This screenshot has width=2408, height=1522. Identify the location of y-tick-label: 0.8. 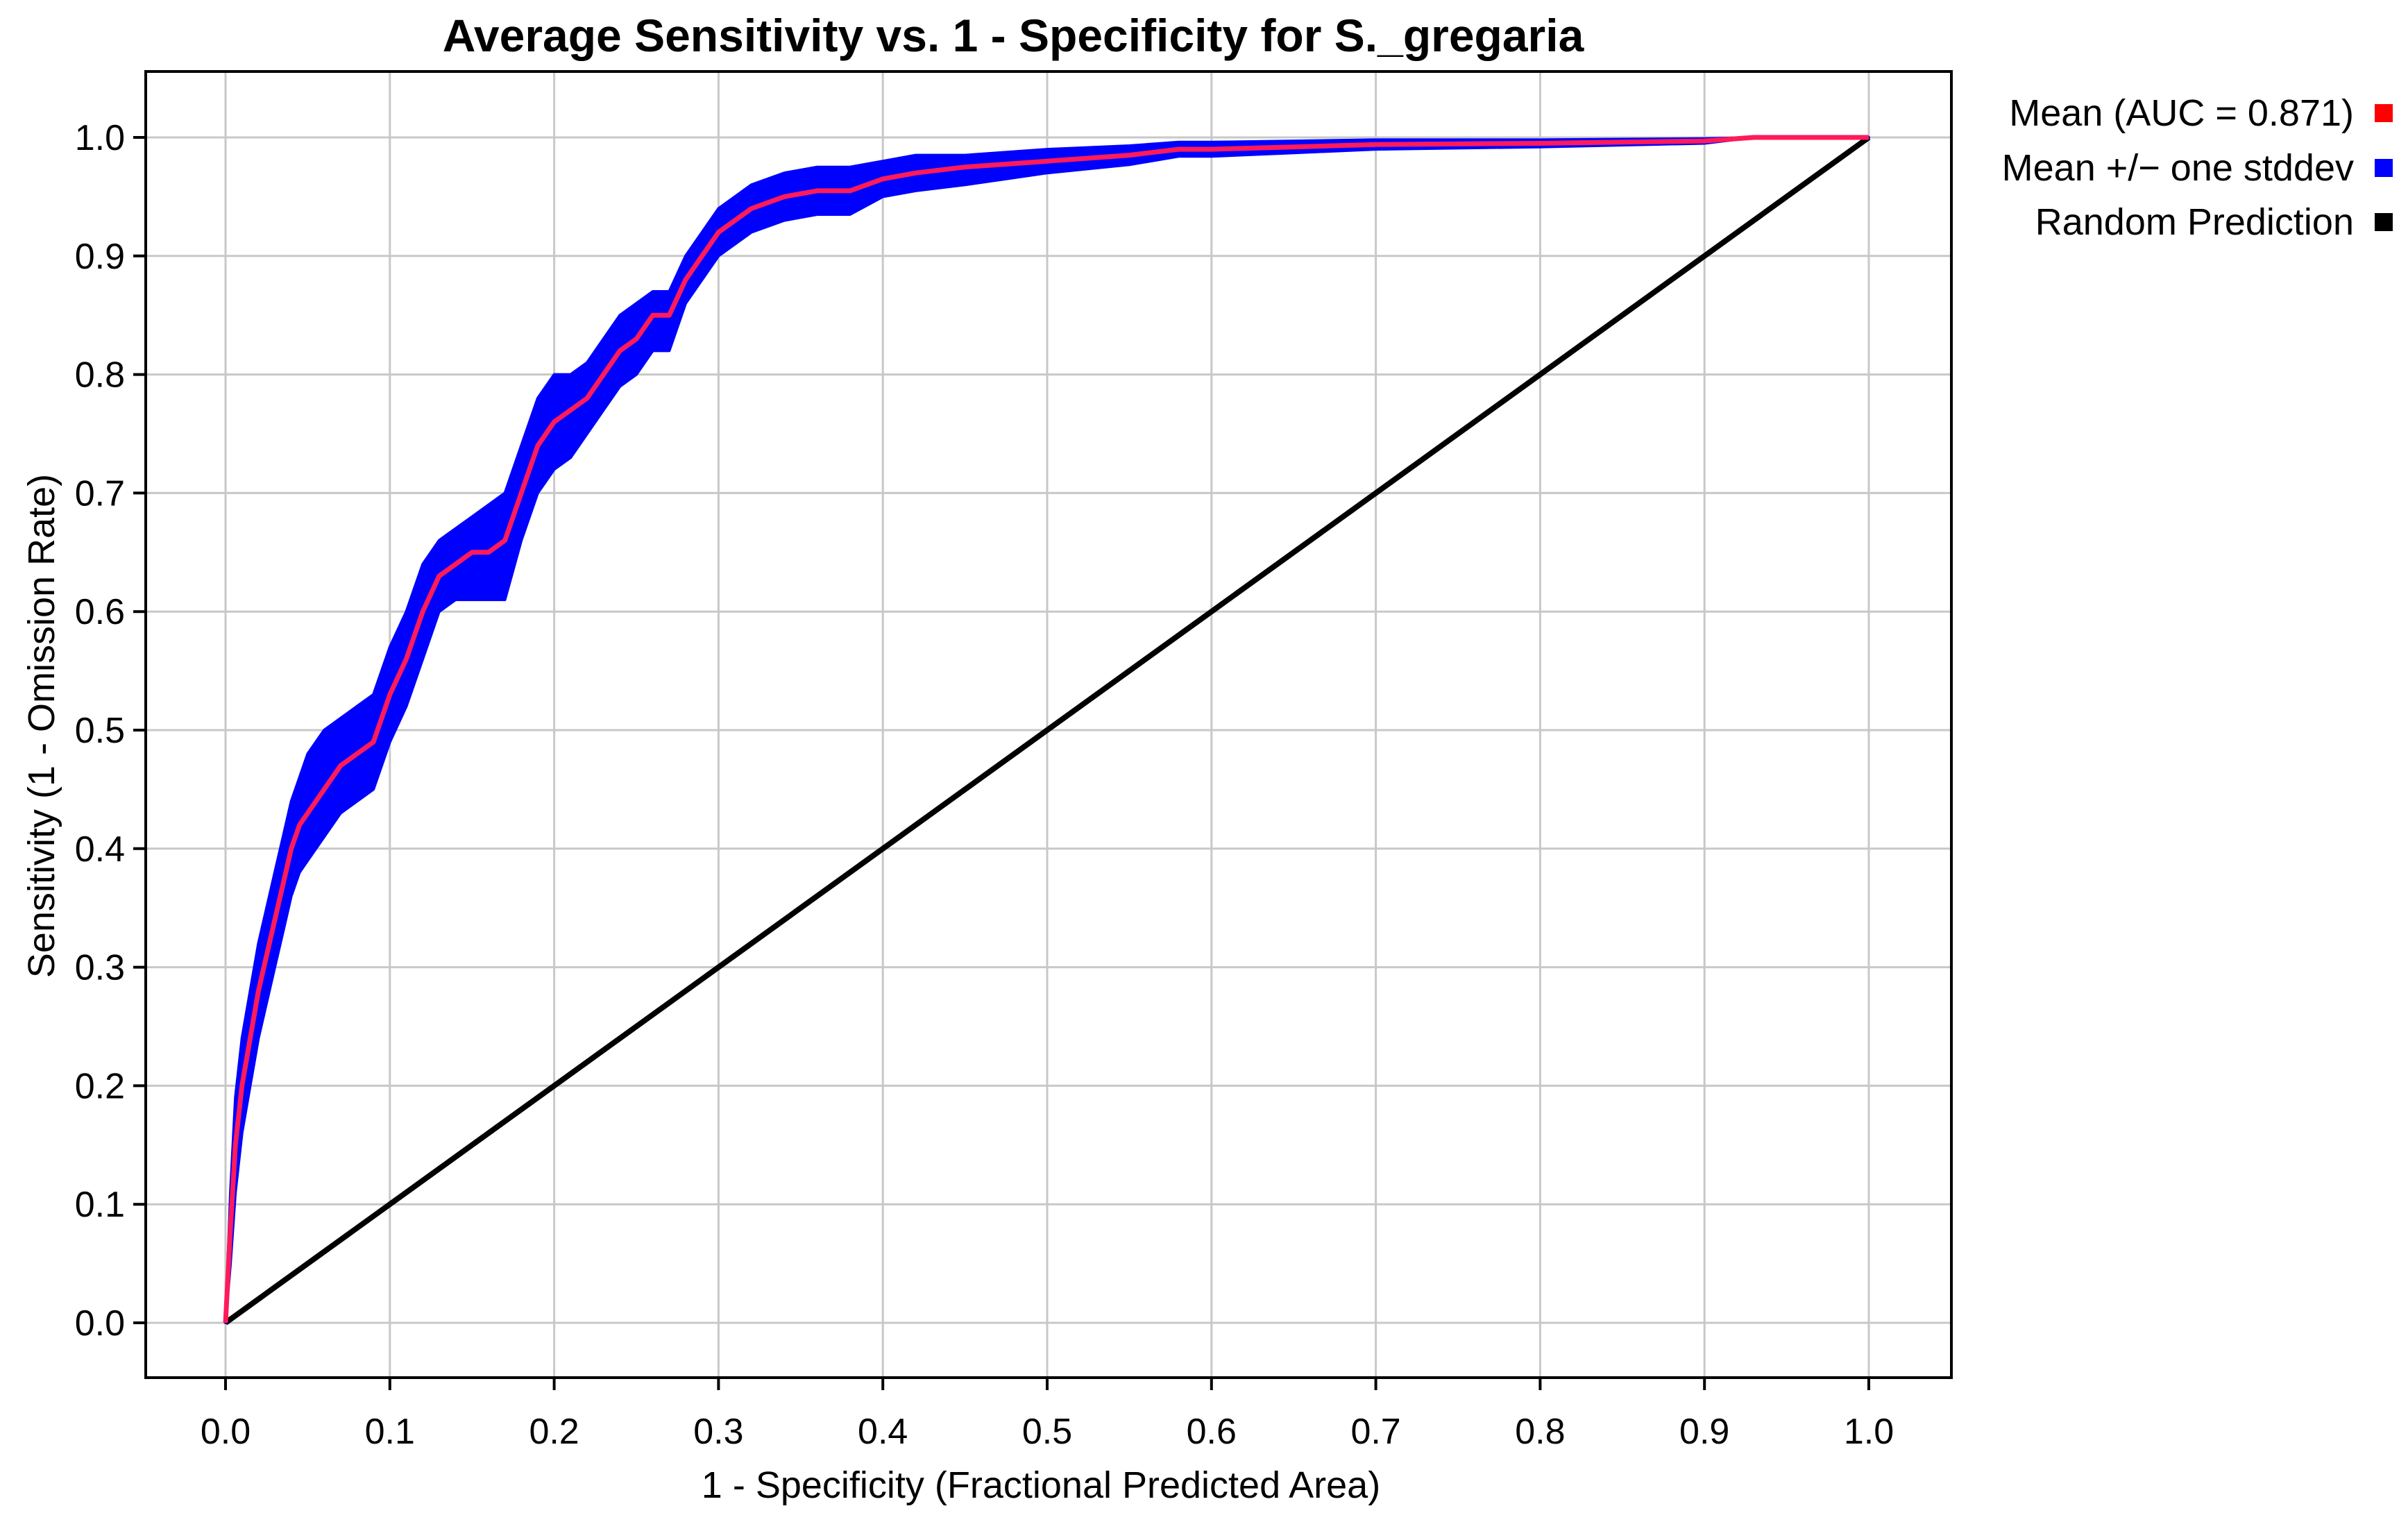
(100, 375).